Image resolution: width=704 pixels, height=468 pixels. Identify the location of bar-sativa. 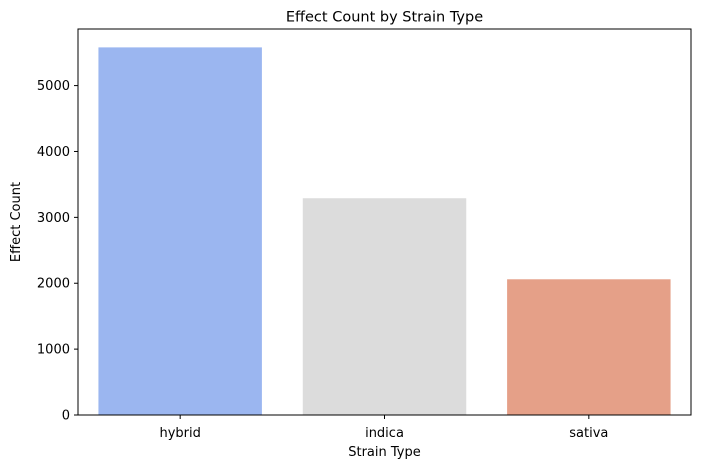
(589, 347).